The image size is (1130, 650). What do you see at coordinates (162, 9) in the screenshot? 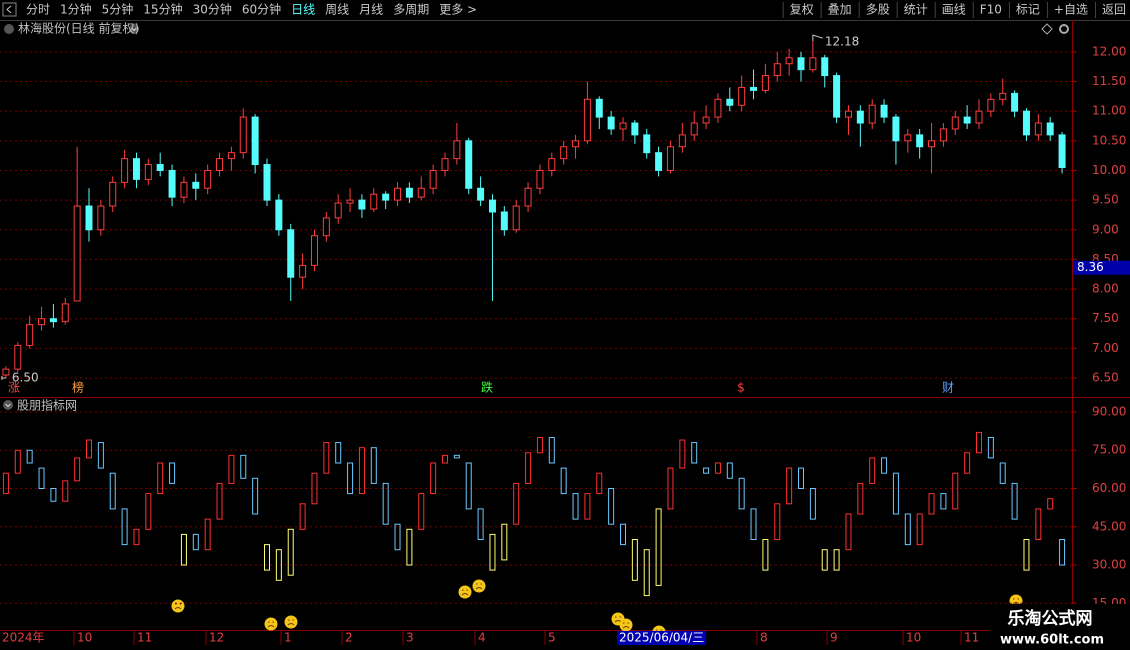
I see `period-tab: 15分钟` at bounding box center [162, 9].